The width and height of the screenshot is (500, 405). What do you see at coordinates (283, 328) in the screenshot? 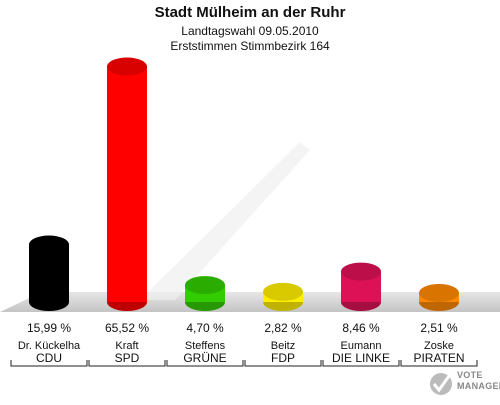
I see `value-label: 2,82 %` at bounding box center [283, 328].